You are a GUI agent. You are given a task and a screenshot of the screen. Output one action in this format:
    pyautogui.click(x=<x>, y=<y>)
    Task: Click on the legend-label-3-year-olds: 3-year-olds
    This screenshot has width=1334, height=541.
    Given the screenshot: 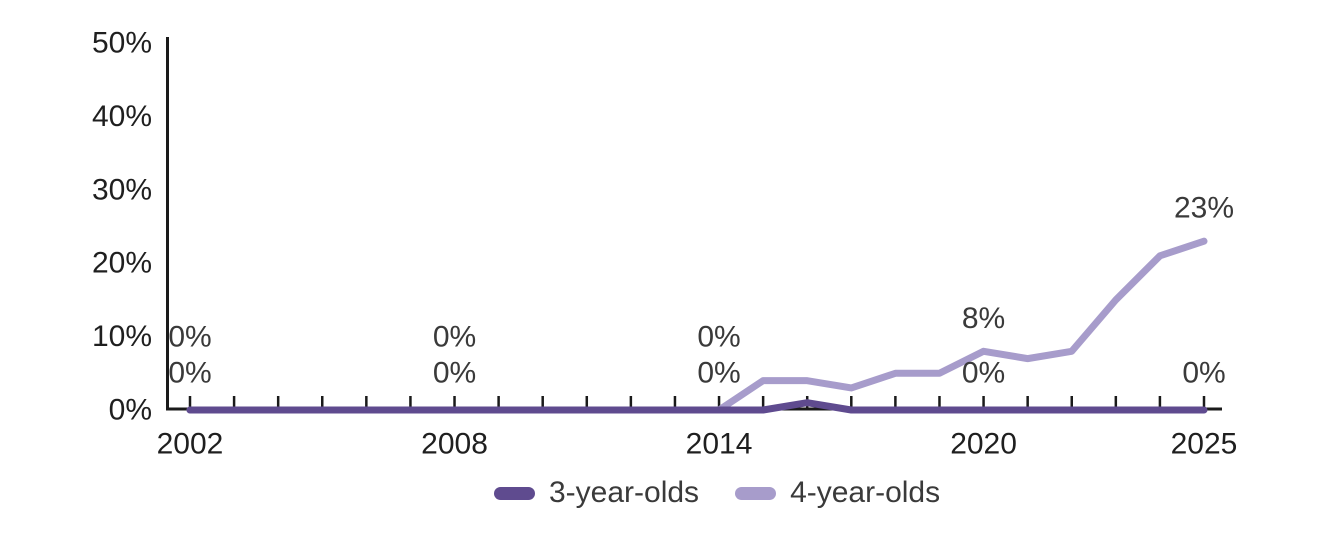 What is the action you would take?
    pyautogui.click(x=624, y=492)
    